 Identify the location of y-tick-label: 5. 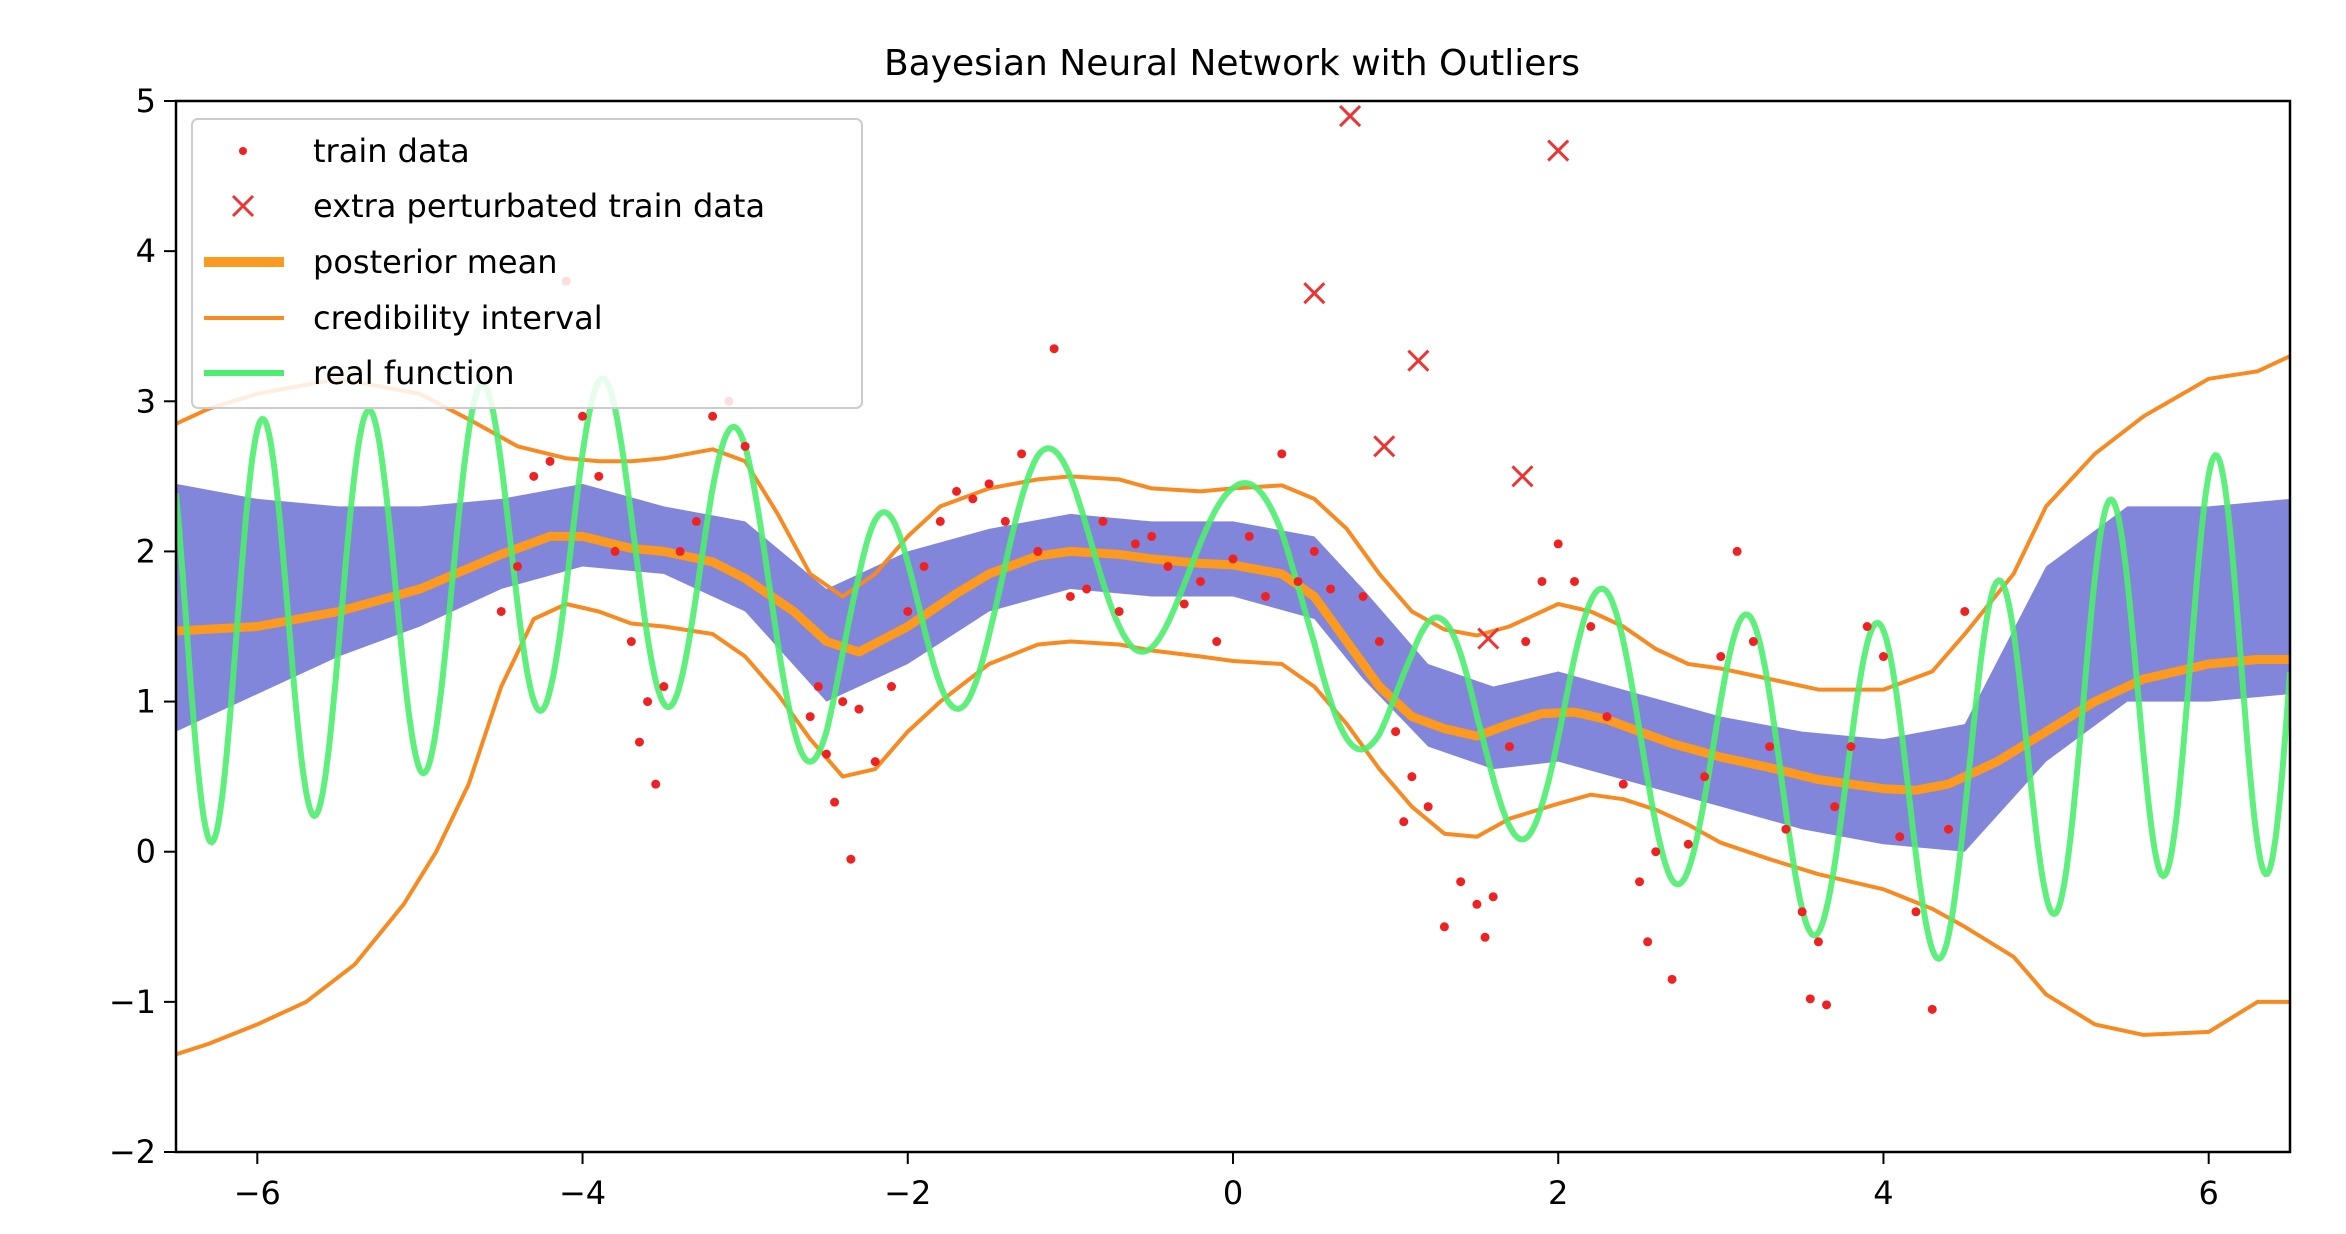
(146, 101).